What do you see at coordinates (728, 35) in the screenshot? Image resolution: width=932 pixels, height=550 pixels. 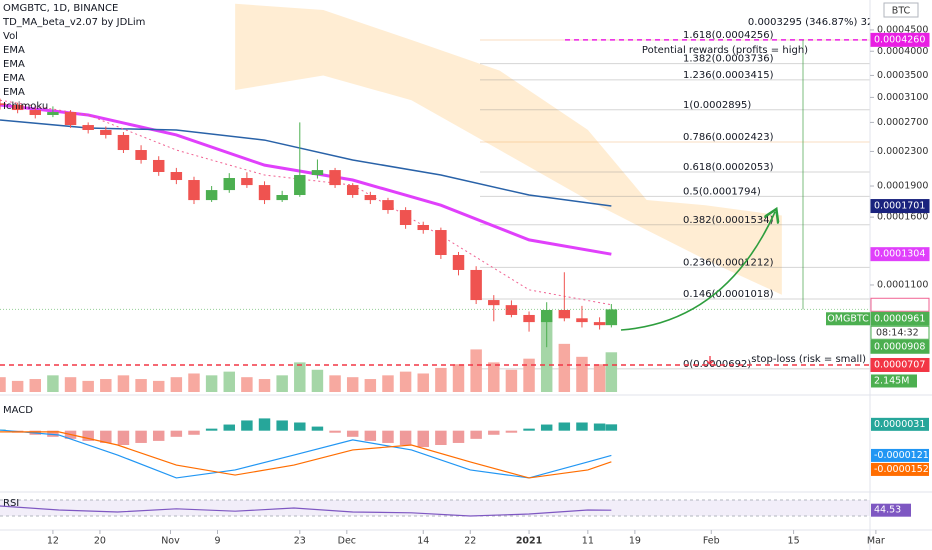 I see `fib-label: 1.618(0.0004256)` at bounding box center [728, 35].